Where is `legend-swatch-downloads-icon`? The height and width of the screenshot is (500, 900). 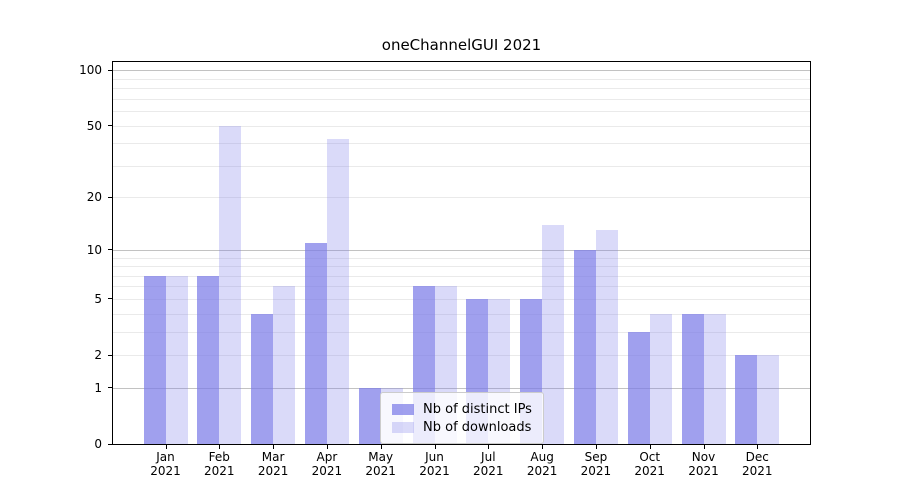 legend-swatch-downloads-icon is located at coordinates (403, 427).